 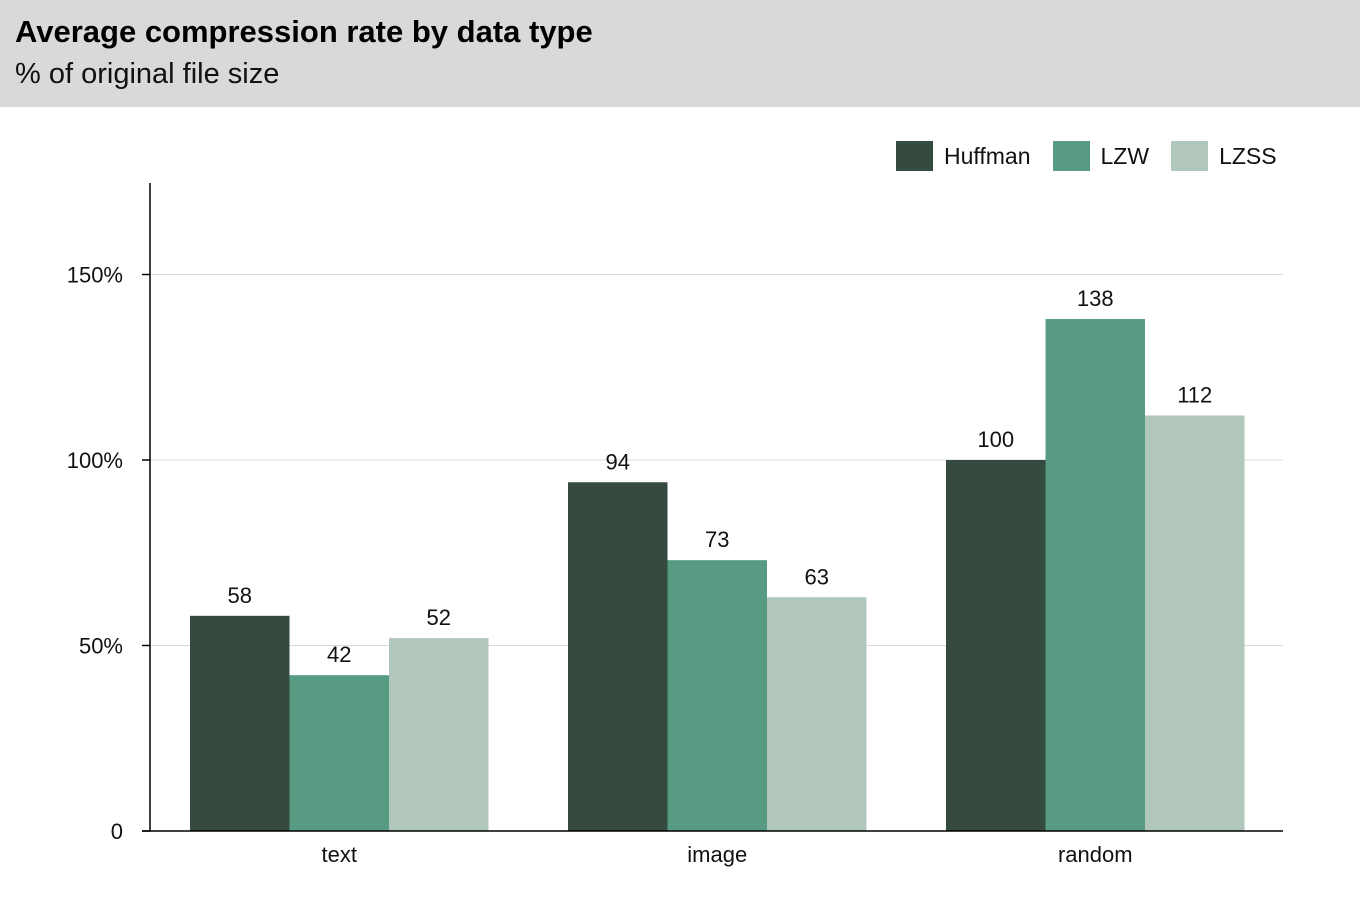 What do you see at coordinates (1194, 394) in the screenshot?
I see `value-label: 112` at bounding box center [1194, 394].